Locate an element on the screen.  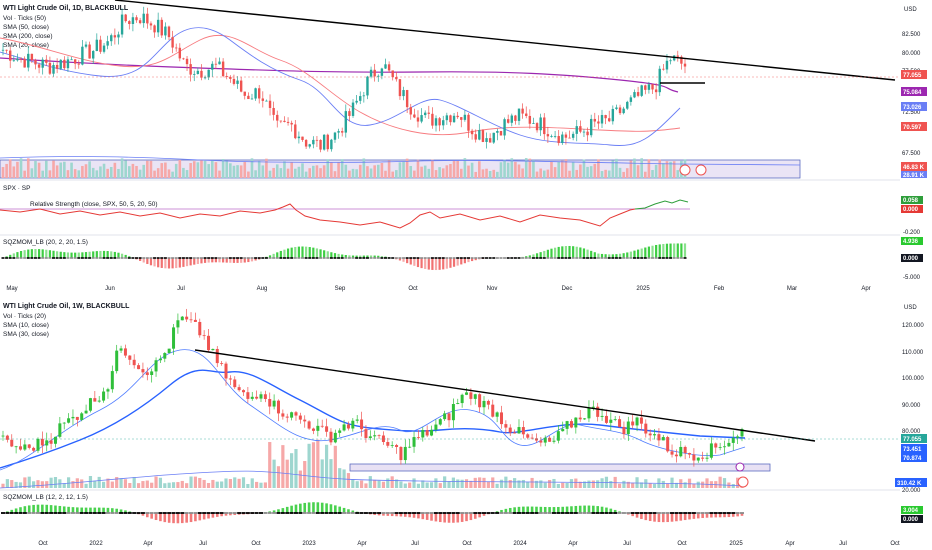
bottom-legend-sma30: SMA (30, close) is located at coordinates (26, 334).